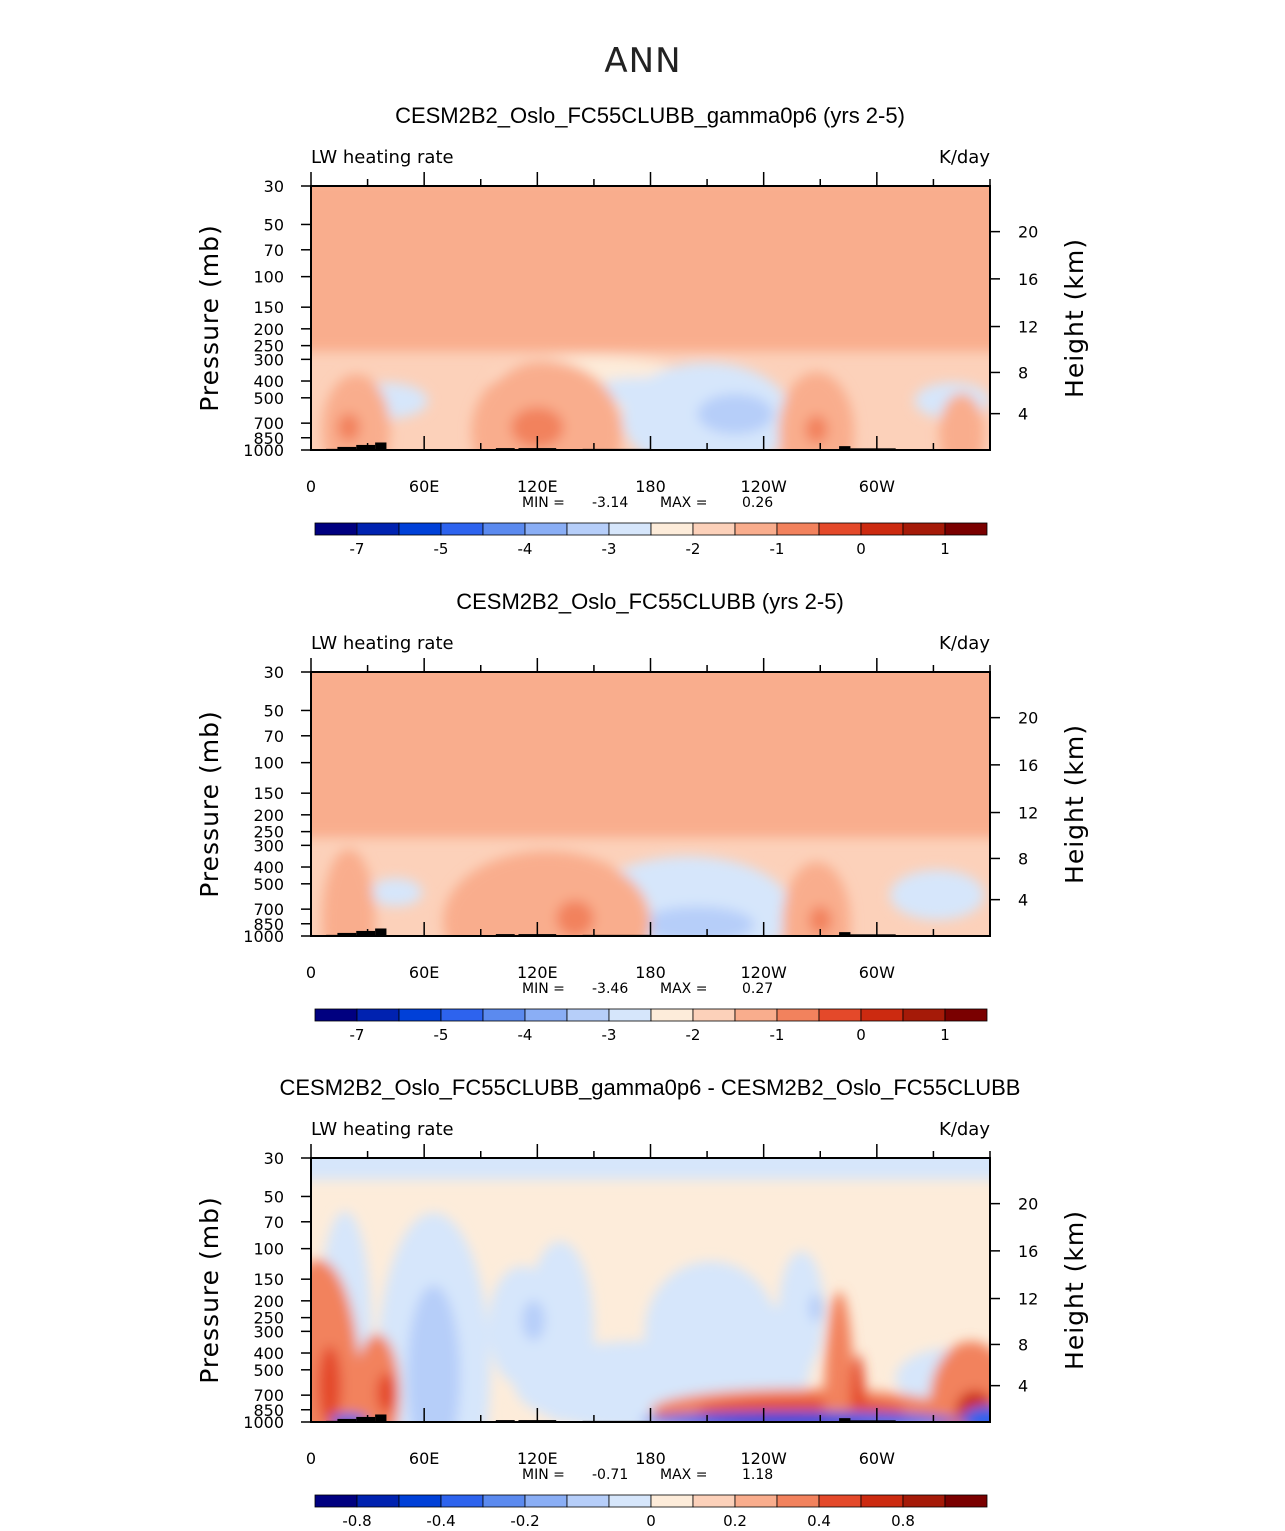  Describe the element at coordinates (424, 972) in the screenshot. I see `x-tick-label: 60E` at that location.